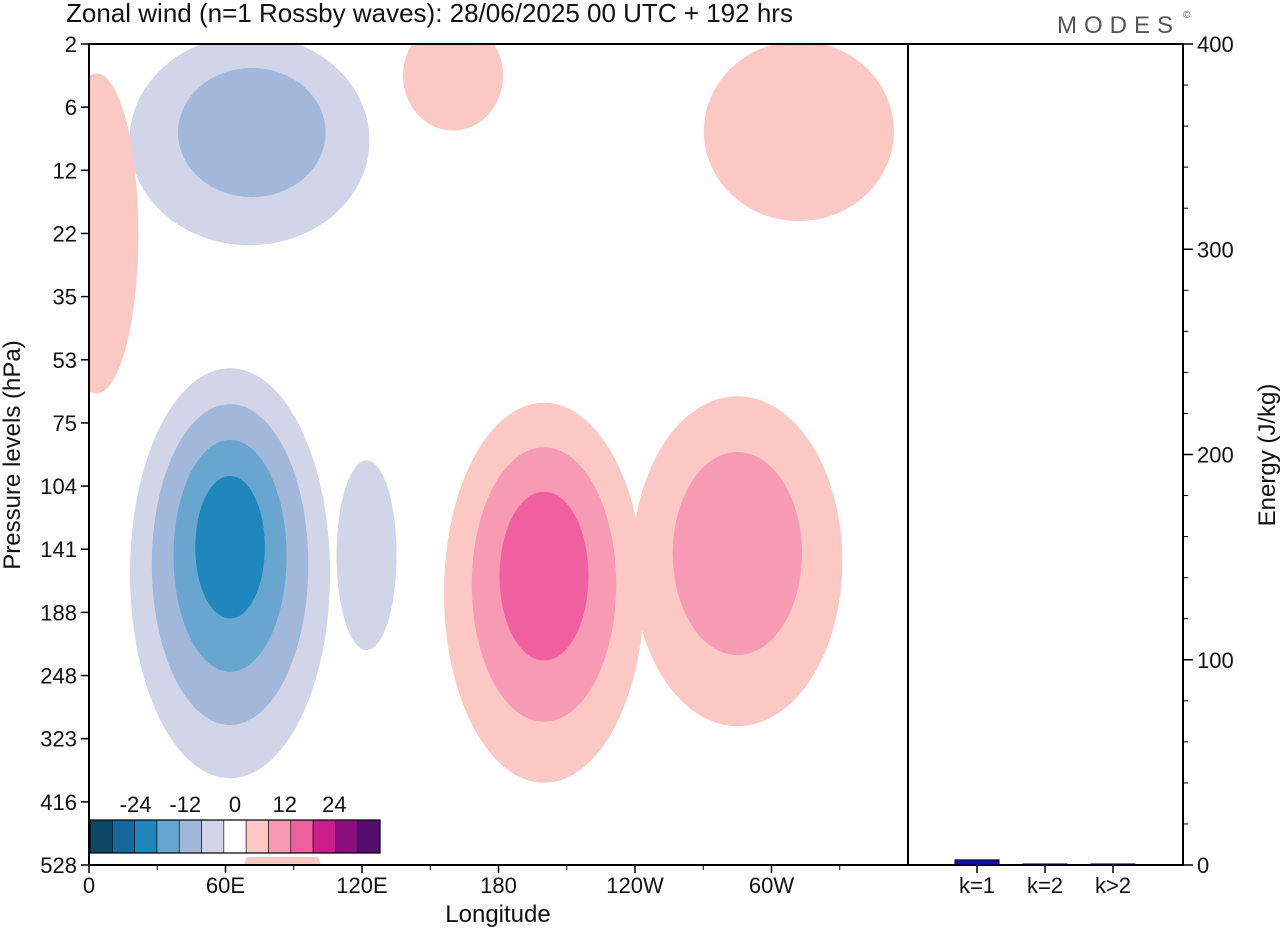  Describe the element at coordinates (635, 885) in the screenshot. I see `x-tick-label: 120W` at that location.